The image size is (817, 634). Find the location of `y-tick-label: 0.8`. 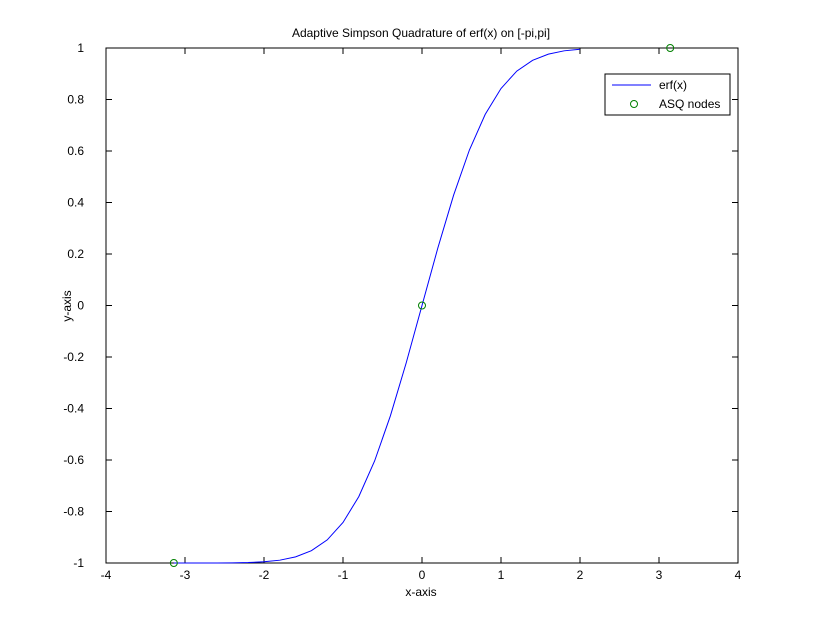

y-tick-label: 0.8 is located at coordinates (75, 100).